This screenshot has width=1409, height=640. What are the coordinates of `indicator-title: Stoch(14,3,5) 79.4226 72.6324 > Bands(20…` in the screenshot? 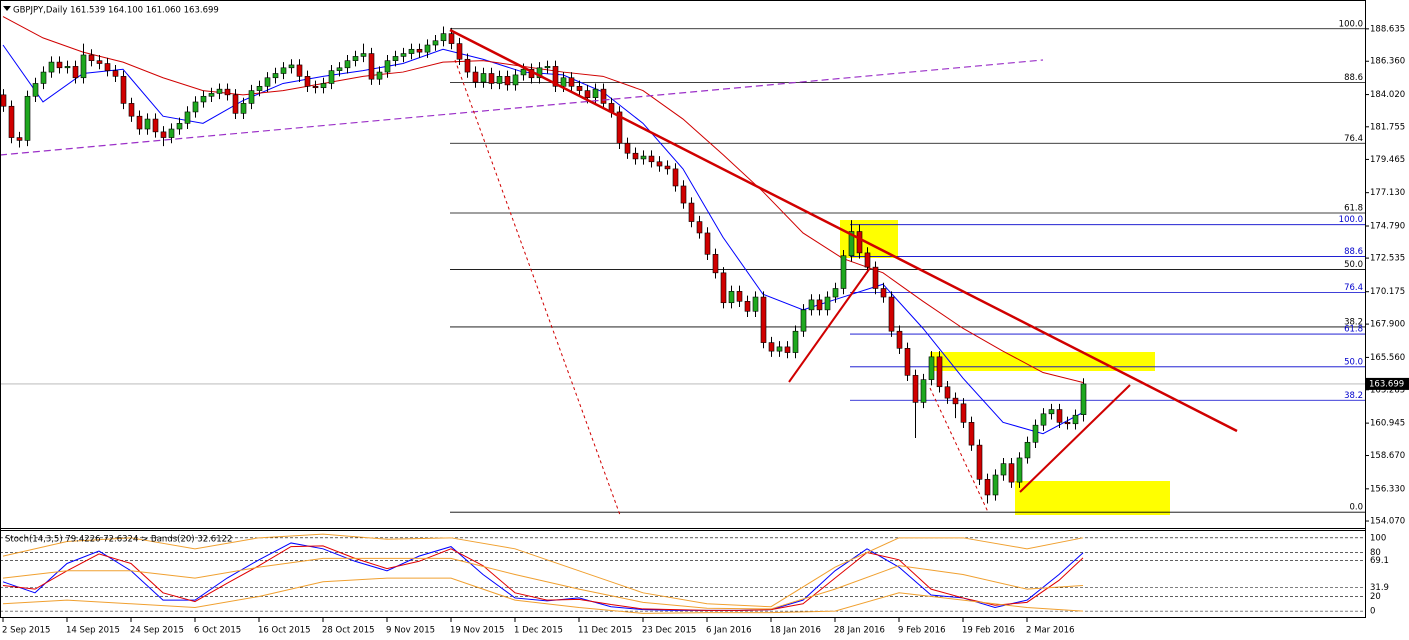 It's located at (118, 540).